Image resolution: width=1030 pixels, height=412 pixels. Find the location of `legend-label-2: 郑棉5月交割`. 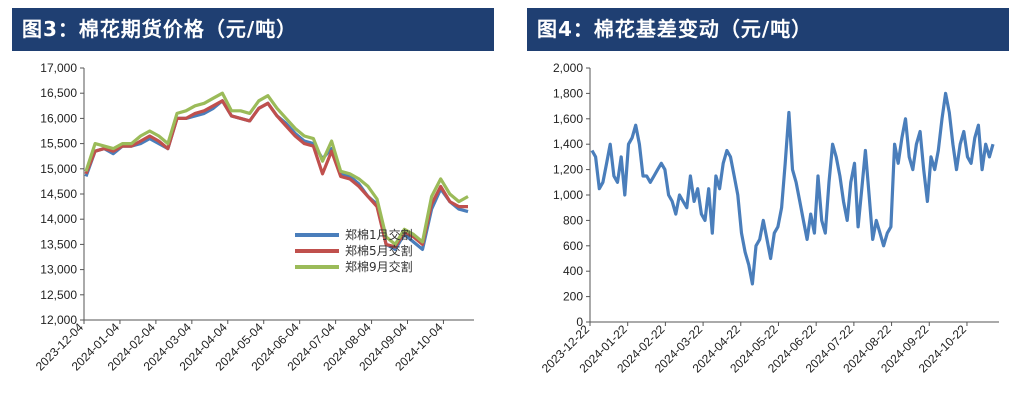

legend-label-2: 郑棉5月交割 is located at coordinates (379, 250).